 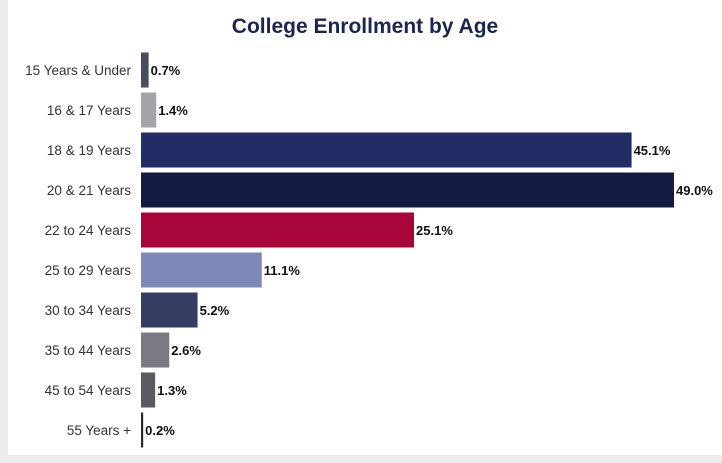 What do you see at coordinates (89, 190) in the screenshot?
I see `category-label: 20 & 21 Years` at bounding box center [89, 190].